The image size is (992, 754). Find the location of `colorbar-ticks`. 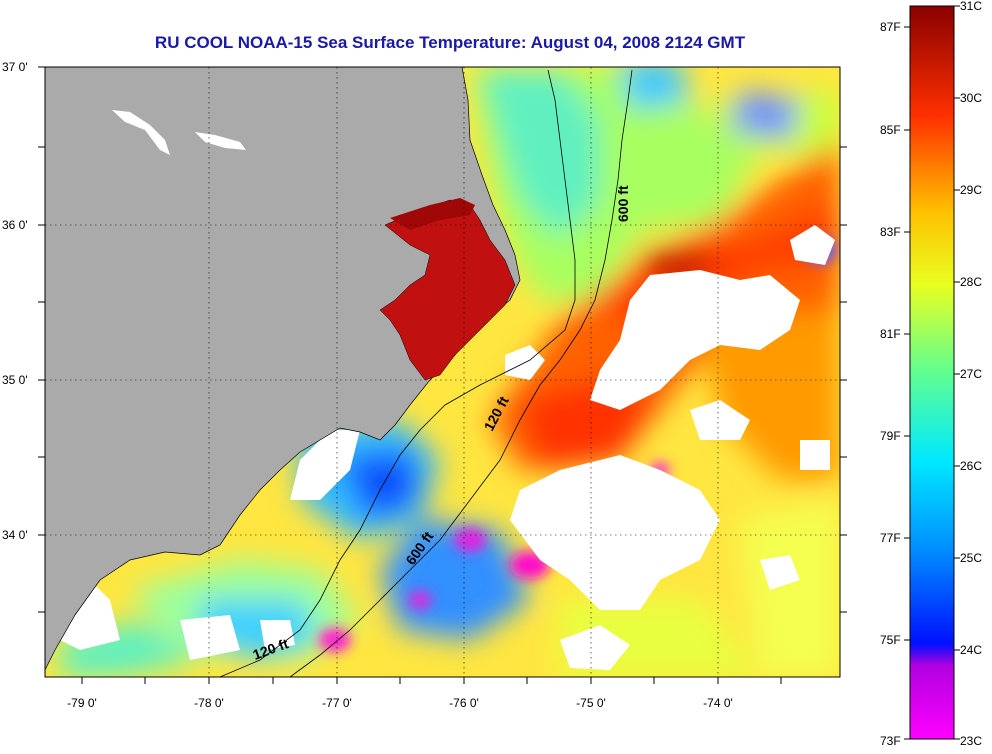

colorbar-ticks is located at coordinates (932, 372).